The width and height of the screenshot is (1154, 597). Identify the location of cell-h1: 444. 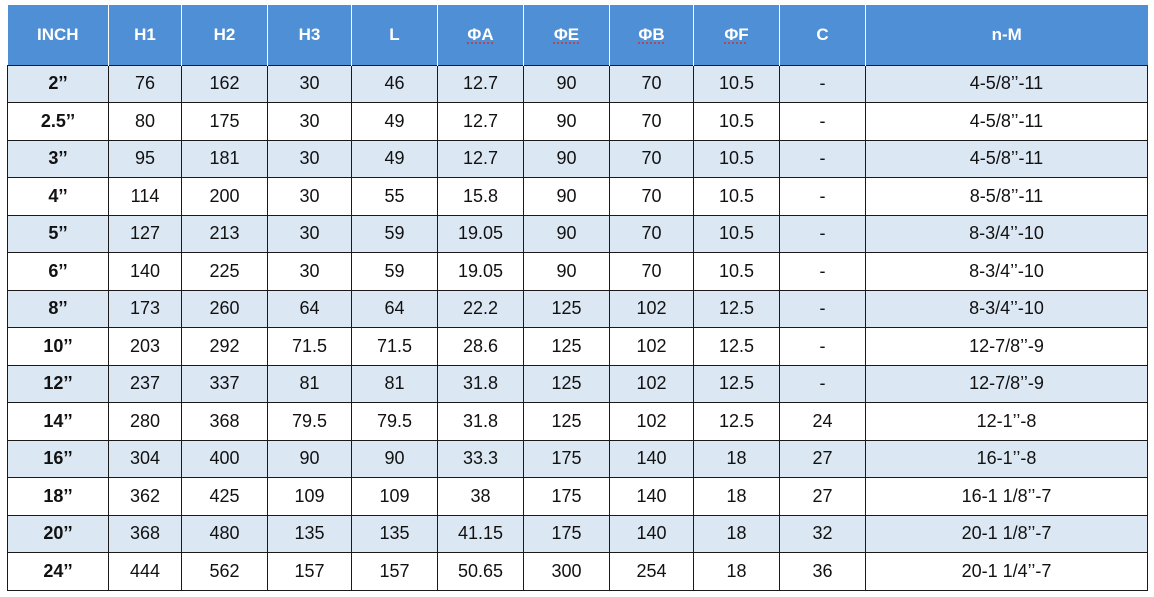
(145, 571).